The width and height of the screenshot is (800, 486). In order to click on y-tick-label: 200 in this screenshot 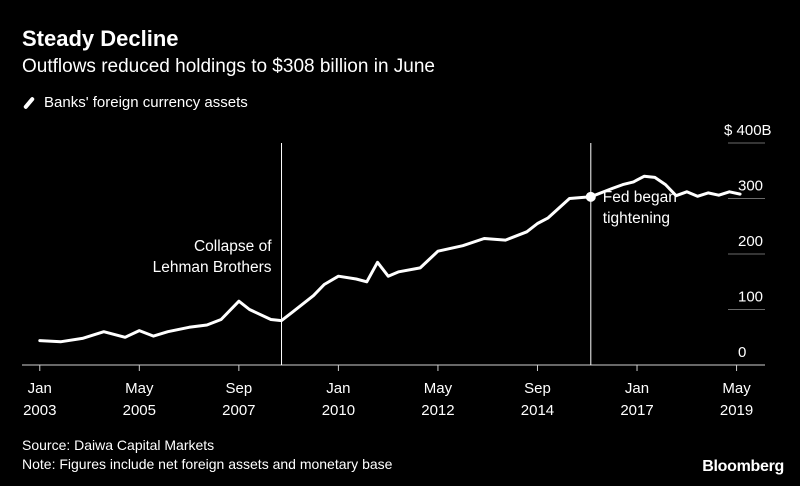, I will do `click(750, 241)`.